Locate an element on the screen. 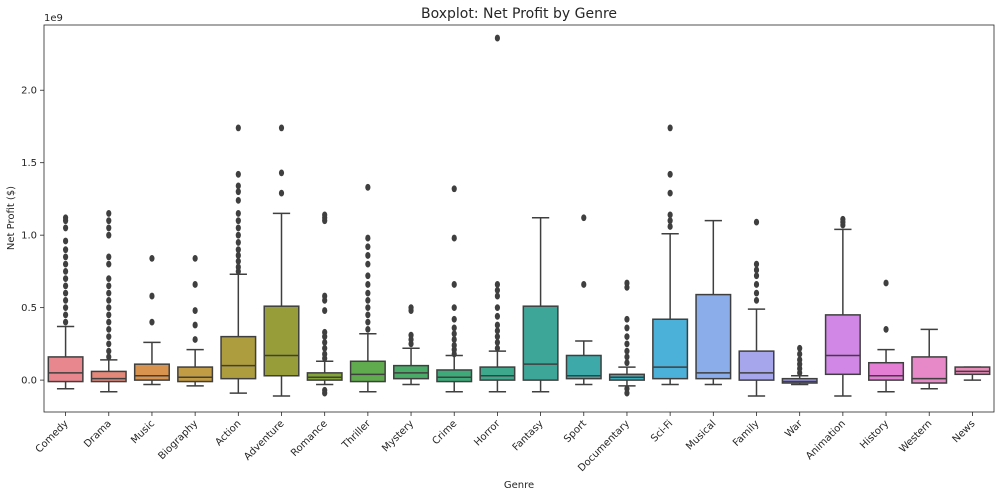  box-group-drama is located at coordinates (108, 301).